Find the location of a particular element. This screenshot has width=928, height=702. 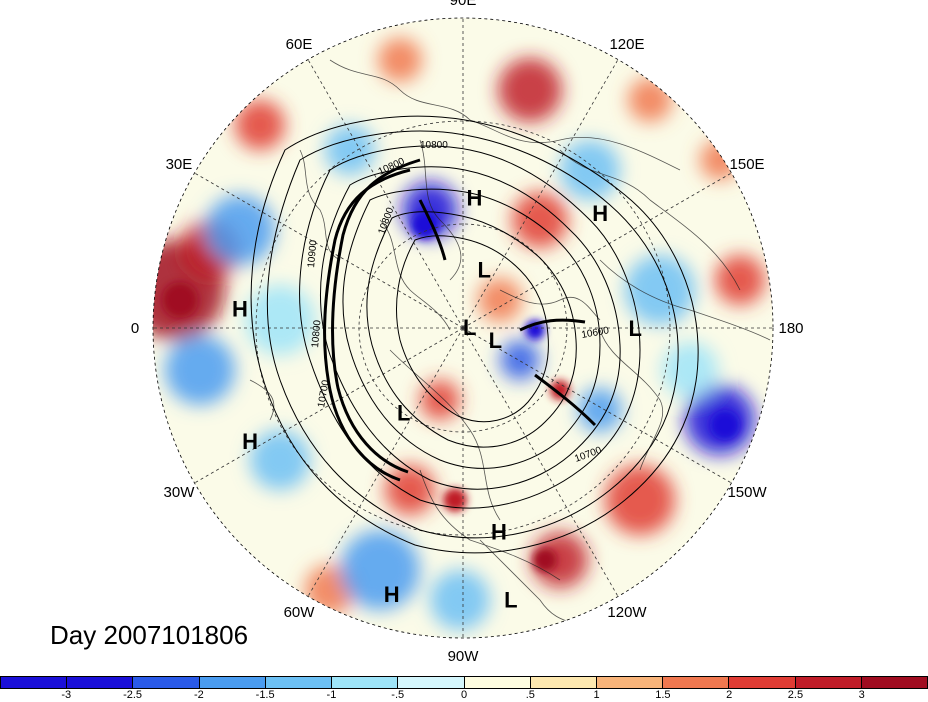

colorbar is located at coordinates (464, 682).